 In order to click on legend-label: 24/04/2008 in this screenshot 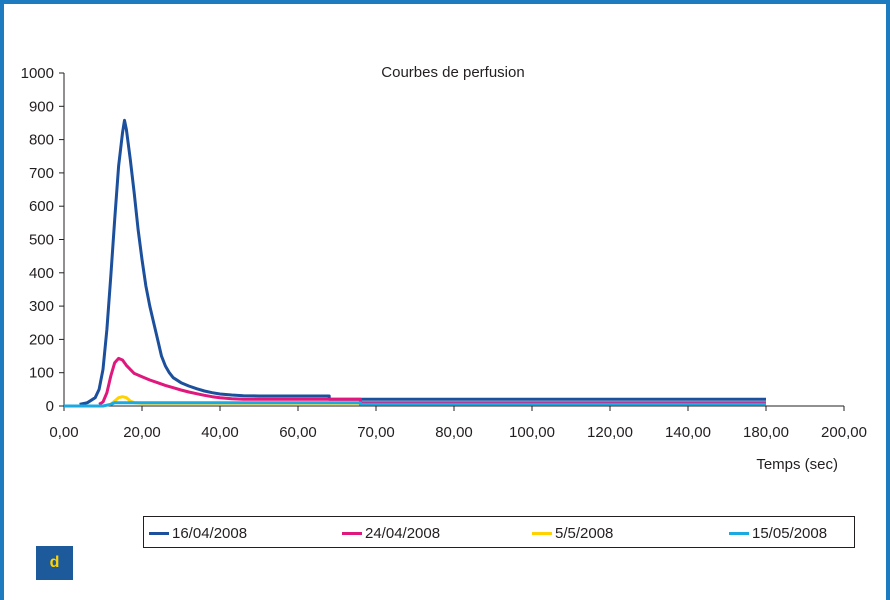, I will do `click(403, 533)`.